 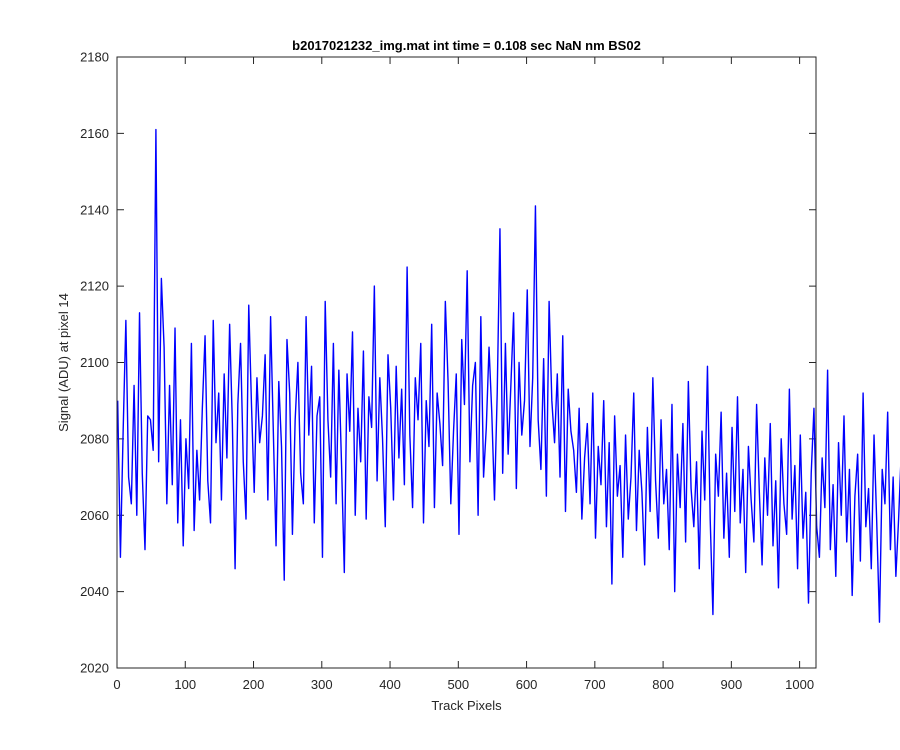 What do you see at coordinates (94, 668) in the screenshot?
I see `y-tick-label: 2020` at bounding box center [94, 668].